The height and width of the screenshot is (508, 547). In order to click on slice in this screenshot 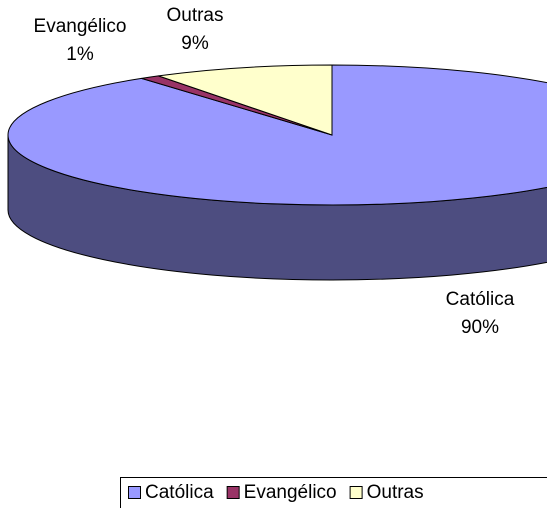, I will do `click(245, 100)`.